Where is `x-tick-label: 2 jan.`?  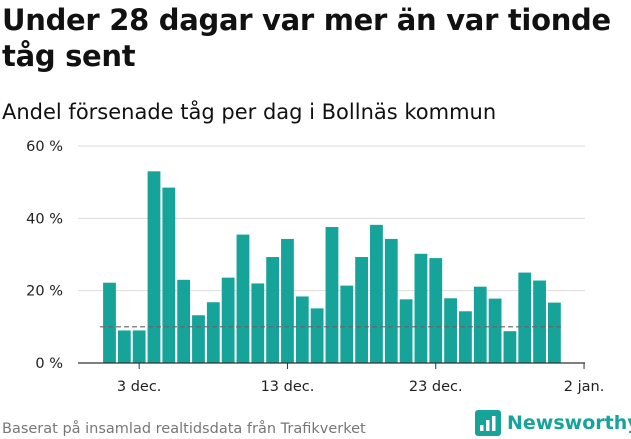 x-tick-label: 2 jan. is located at coordinates (584, 387).